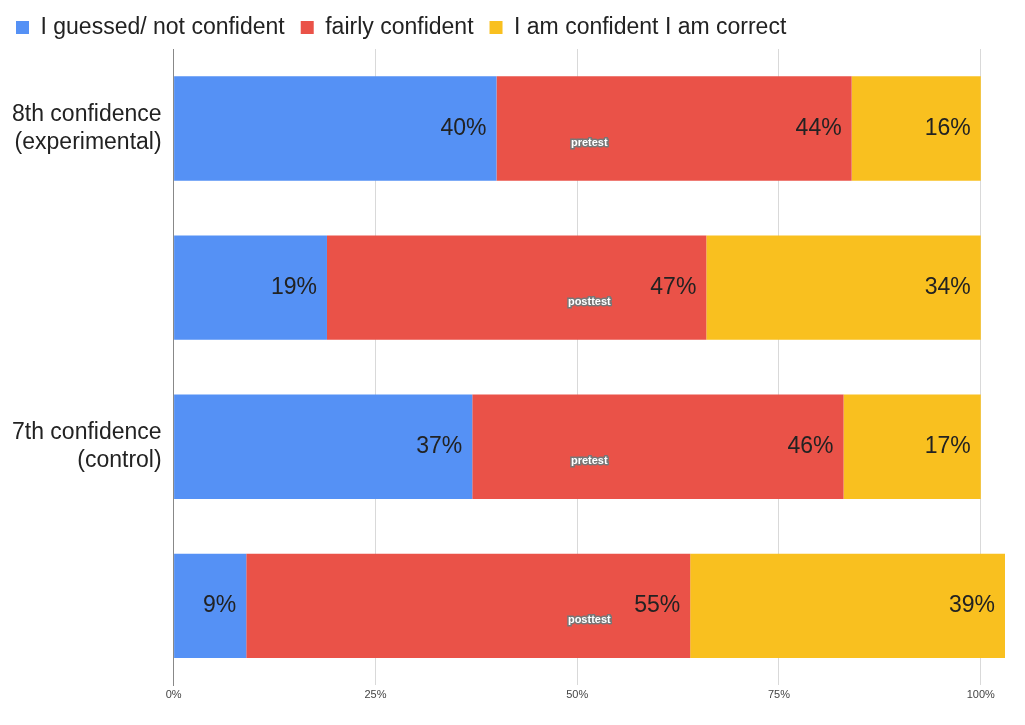  Describe the element at coordinates (810, 445) in the screenshot. I see `data-label: 46%` at that location.